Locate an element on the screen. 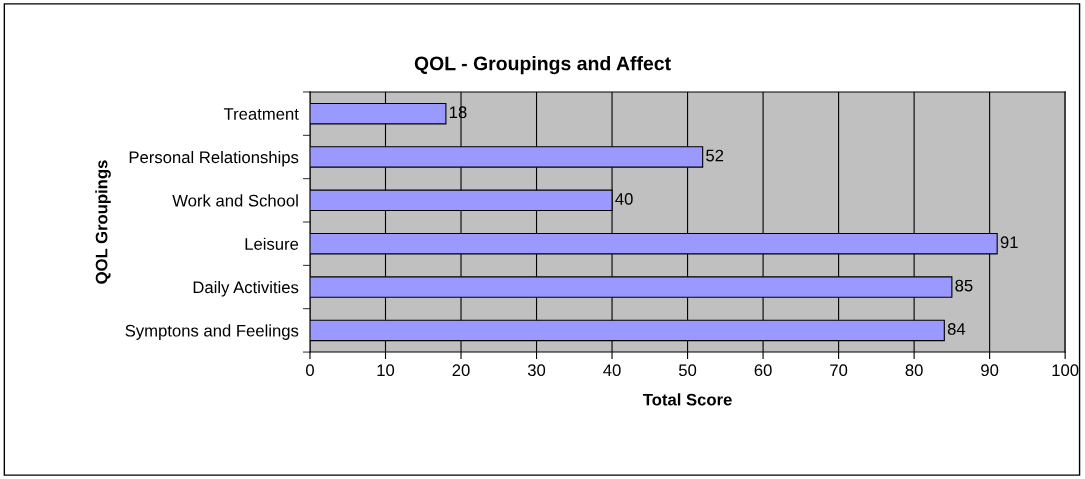  x-tick-label: 80 is located at coordinates (914, 370).